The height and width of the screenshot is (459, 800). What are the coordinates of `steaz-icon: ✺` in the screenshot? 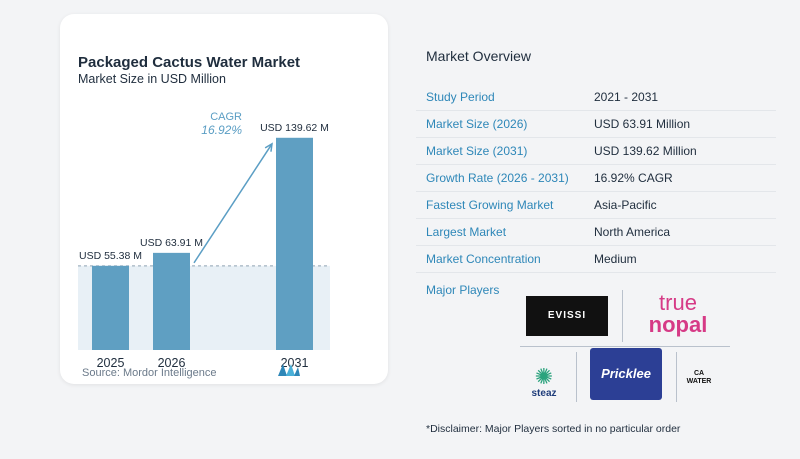 It's located at (544, 376).